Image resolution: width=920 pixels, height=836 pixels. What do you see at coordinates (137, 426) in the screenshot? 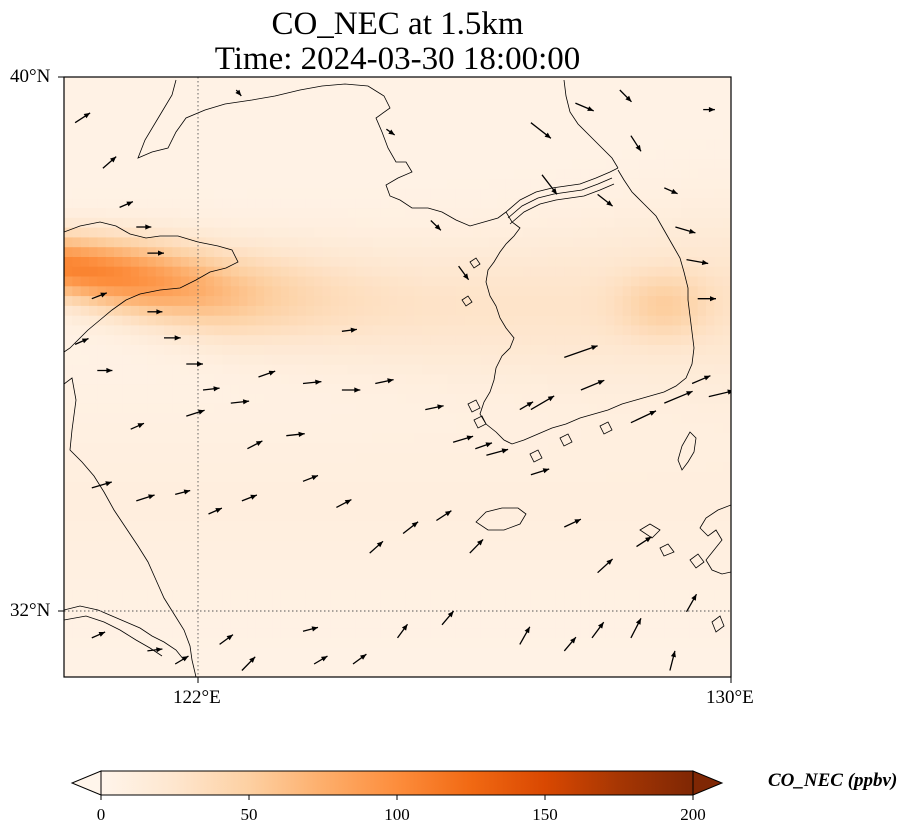
I see `wind-vector` at bounding box center [137, 426].